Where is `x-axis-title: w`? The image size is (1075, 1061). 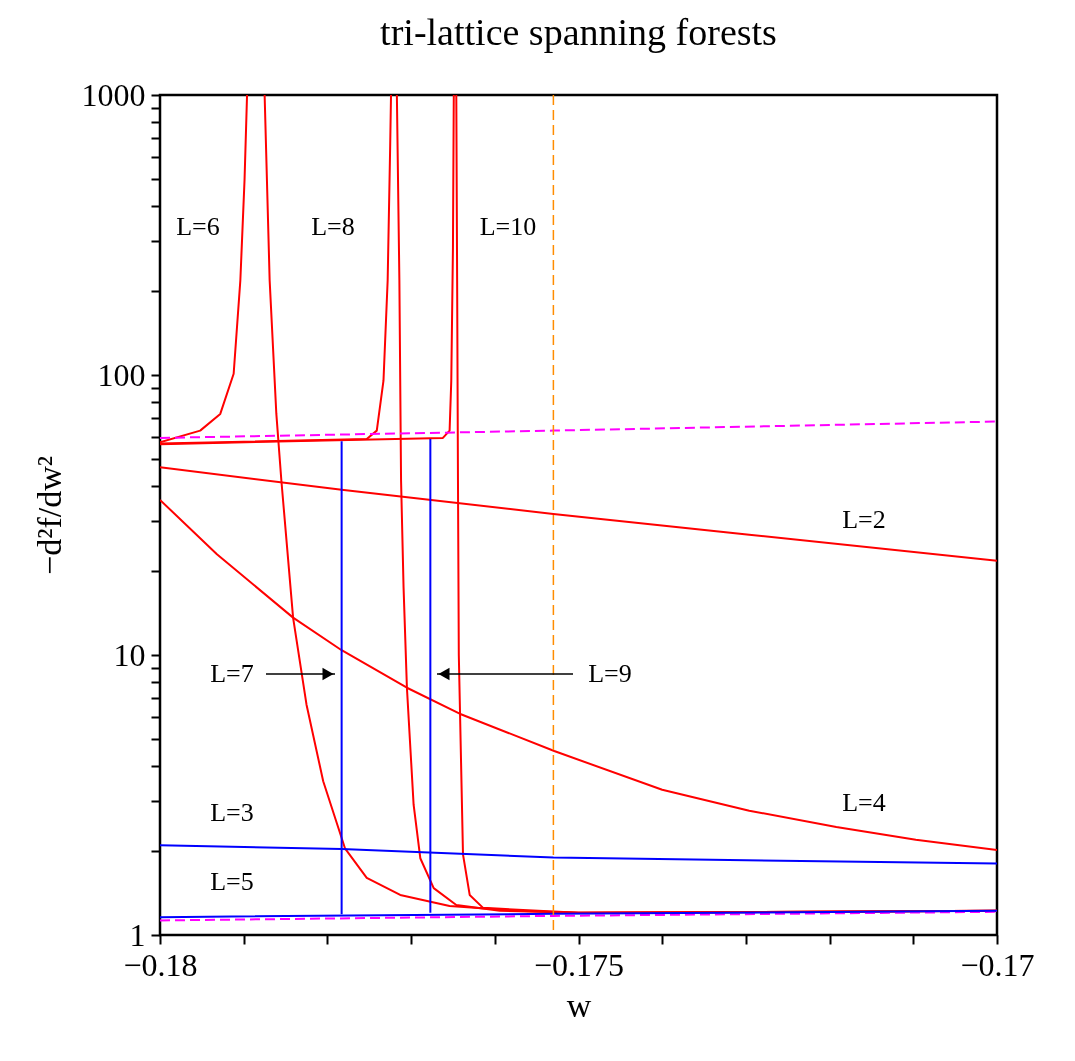 x-axis-title: w is located at coordinates (579, 1005).